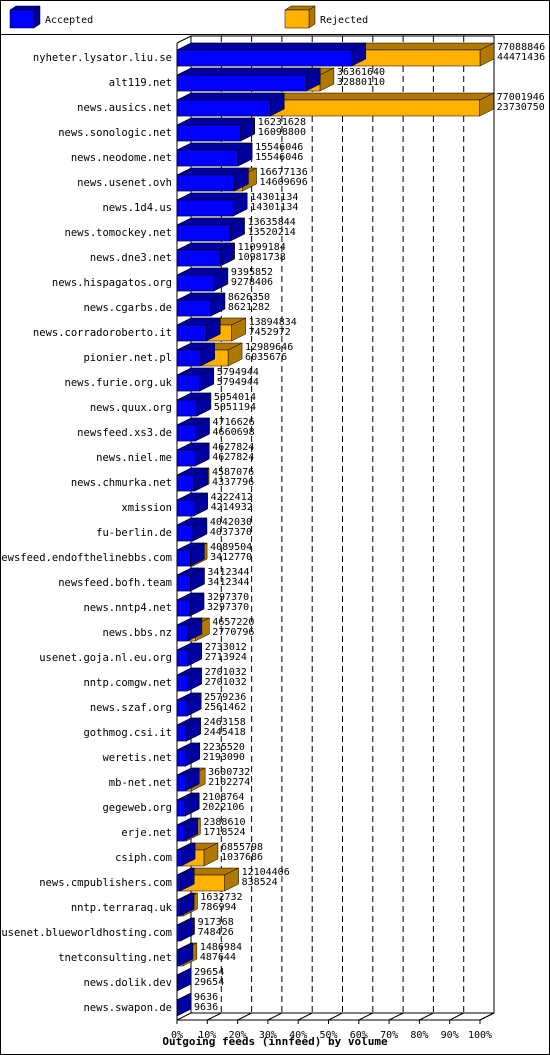 This screenshot has width=550, height=1055. Describe the element at coordinates (177, 1035) in the screenshot. I see `x-tick-label: 0%` at that location.